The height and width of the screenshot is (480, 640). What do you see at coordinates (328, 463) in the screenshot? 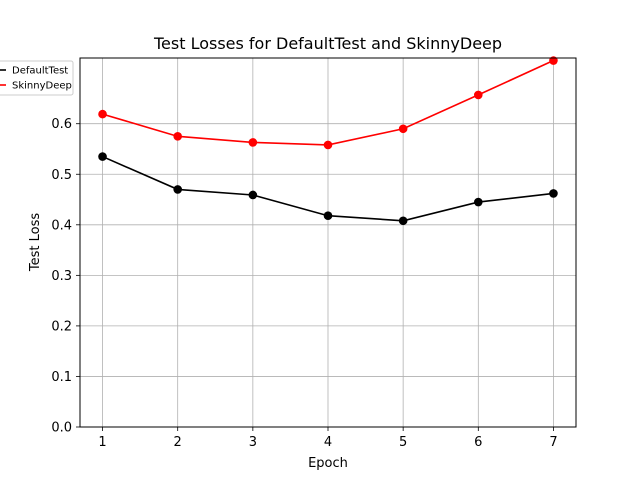
I see `x-axis-label: Epoch` at bounding box center [328, 463].